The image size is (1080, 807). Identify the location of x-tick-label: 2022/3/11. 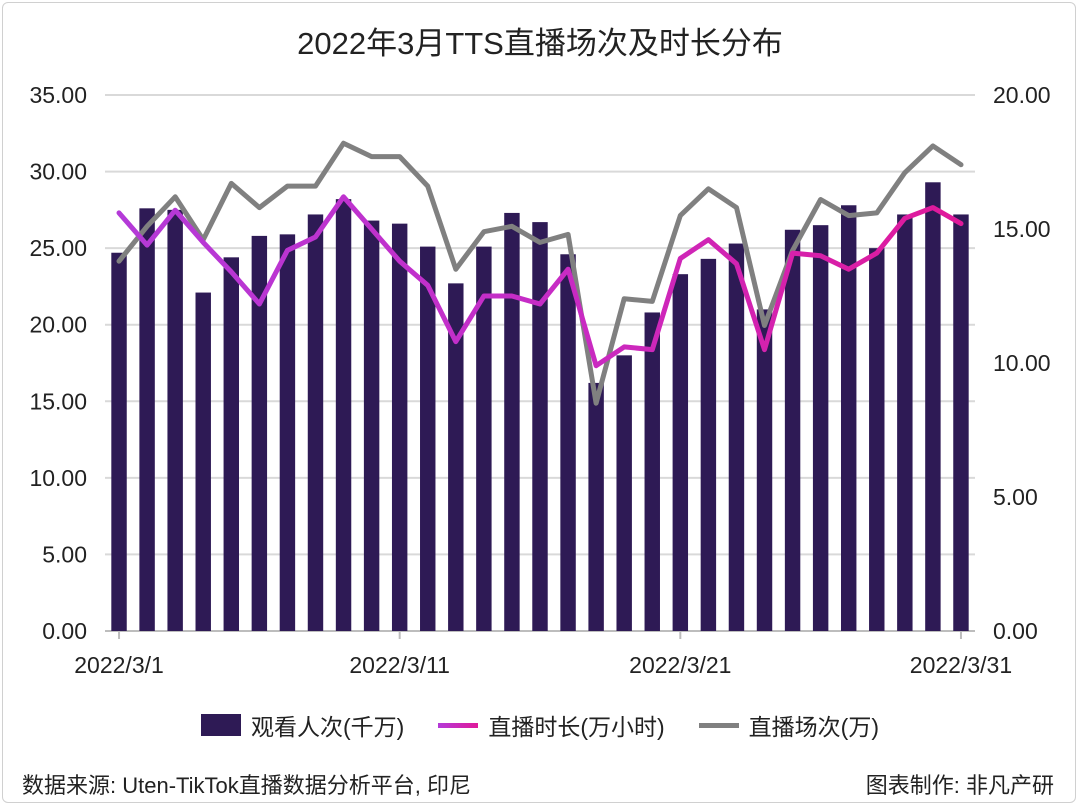
(399, 665).